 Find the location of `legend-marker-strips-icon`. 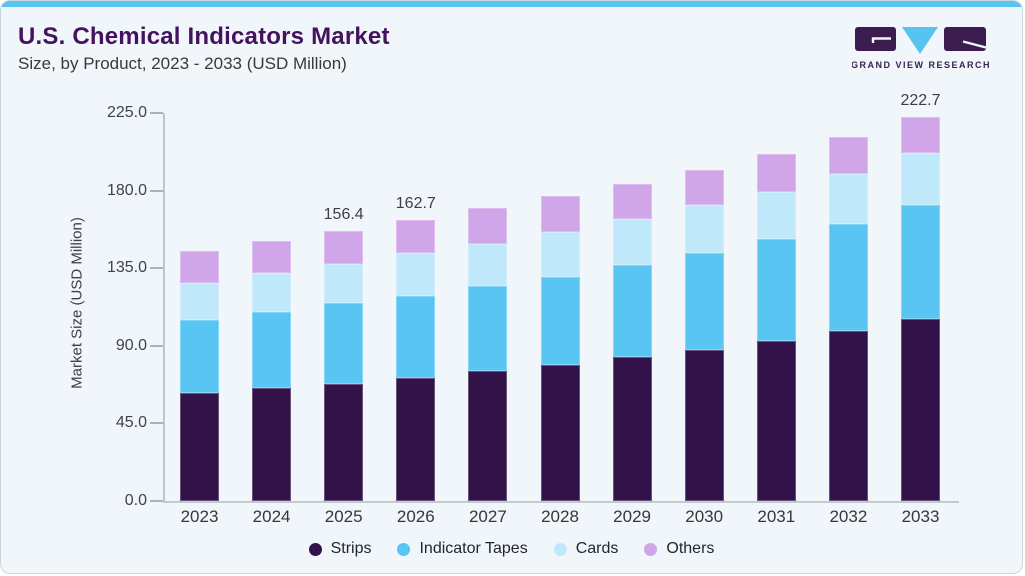

legend-marker-strips-icon is located at coordinates (315, 549).